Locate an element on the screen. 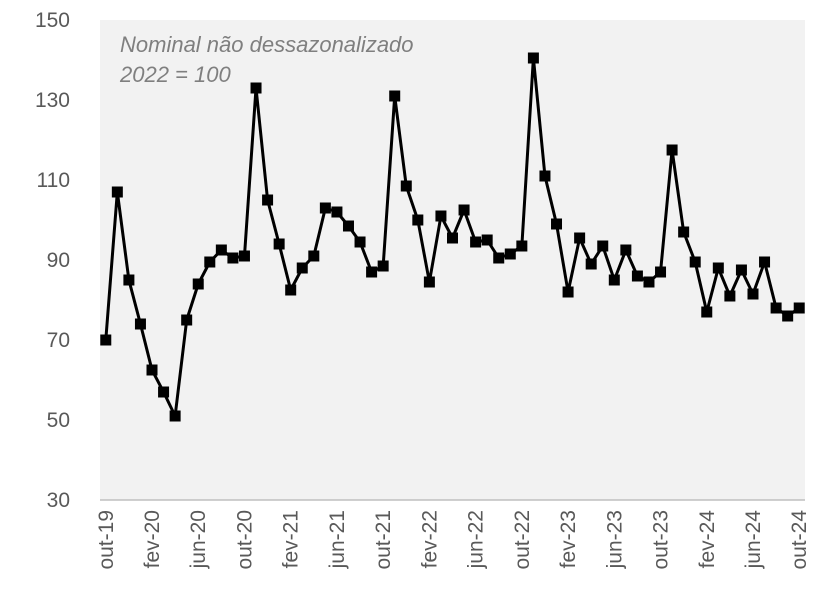 The image size is (815, 594). y-tick-label: 110 is located at coordinates (53, 180).